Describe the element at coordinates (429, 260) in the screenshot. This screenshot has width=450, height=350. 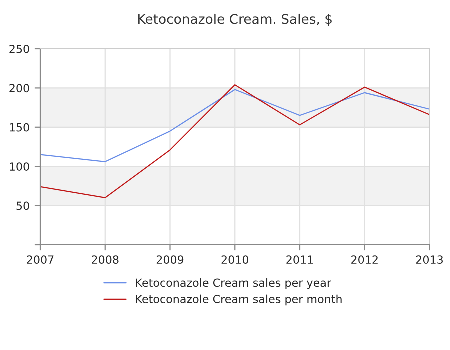
I see `x-tick-label: 2013` at that location.